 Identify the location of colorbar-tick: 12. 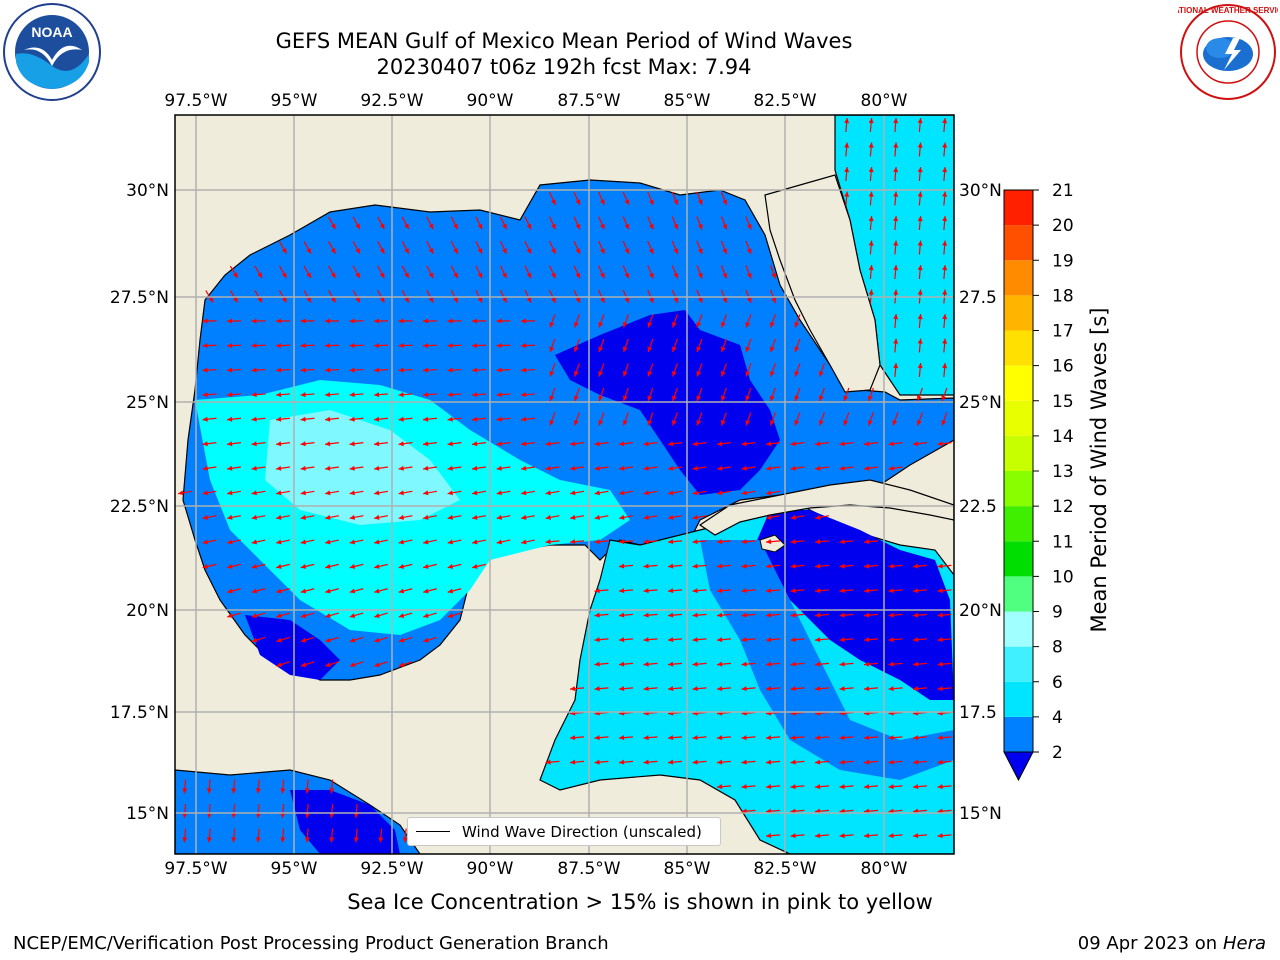
(1063, 507).